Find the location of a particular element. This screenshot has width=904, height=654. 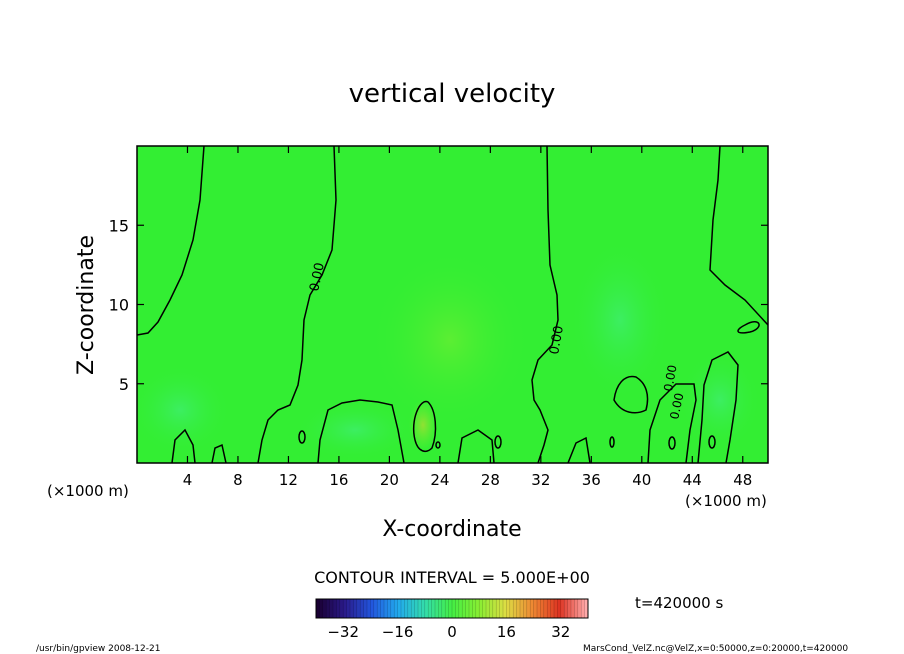

colorbar-ticks: −32 −16 0 16 32 is located at coordinates (448, 632).